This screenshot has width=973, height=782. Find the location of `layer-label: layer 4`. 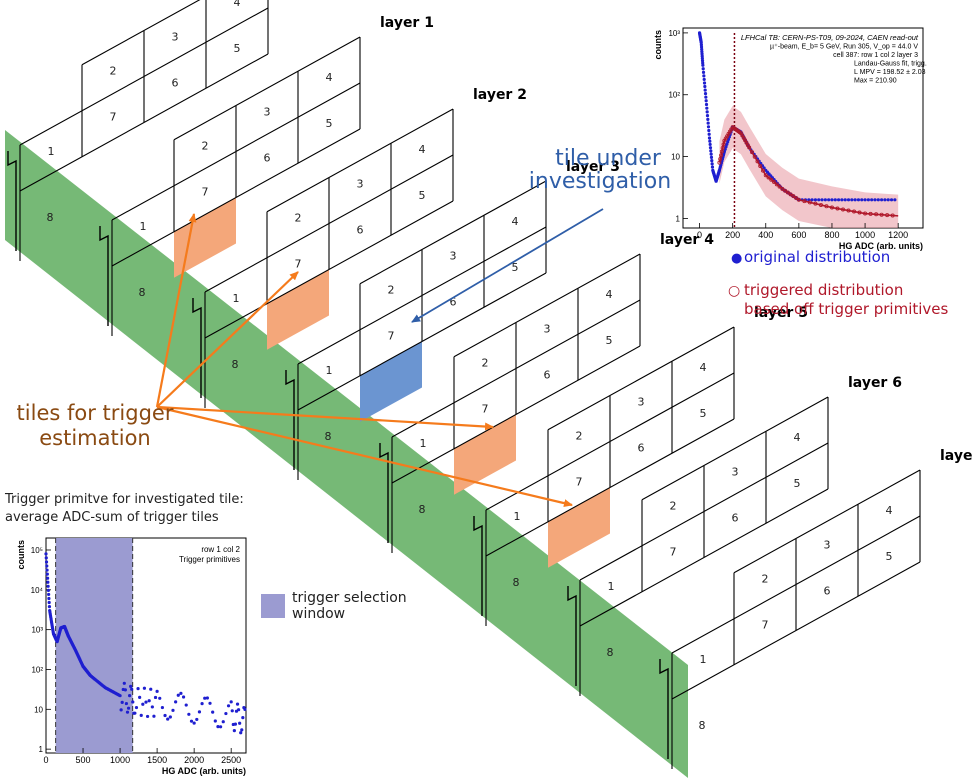

layer-label: layer 4 is located at coordinates (687, 240).